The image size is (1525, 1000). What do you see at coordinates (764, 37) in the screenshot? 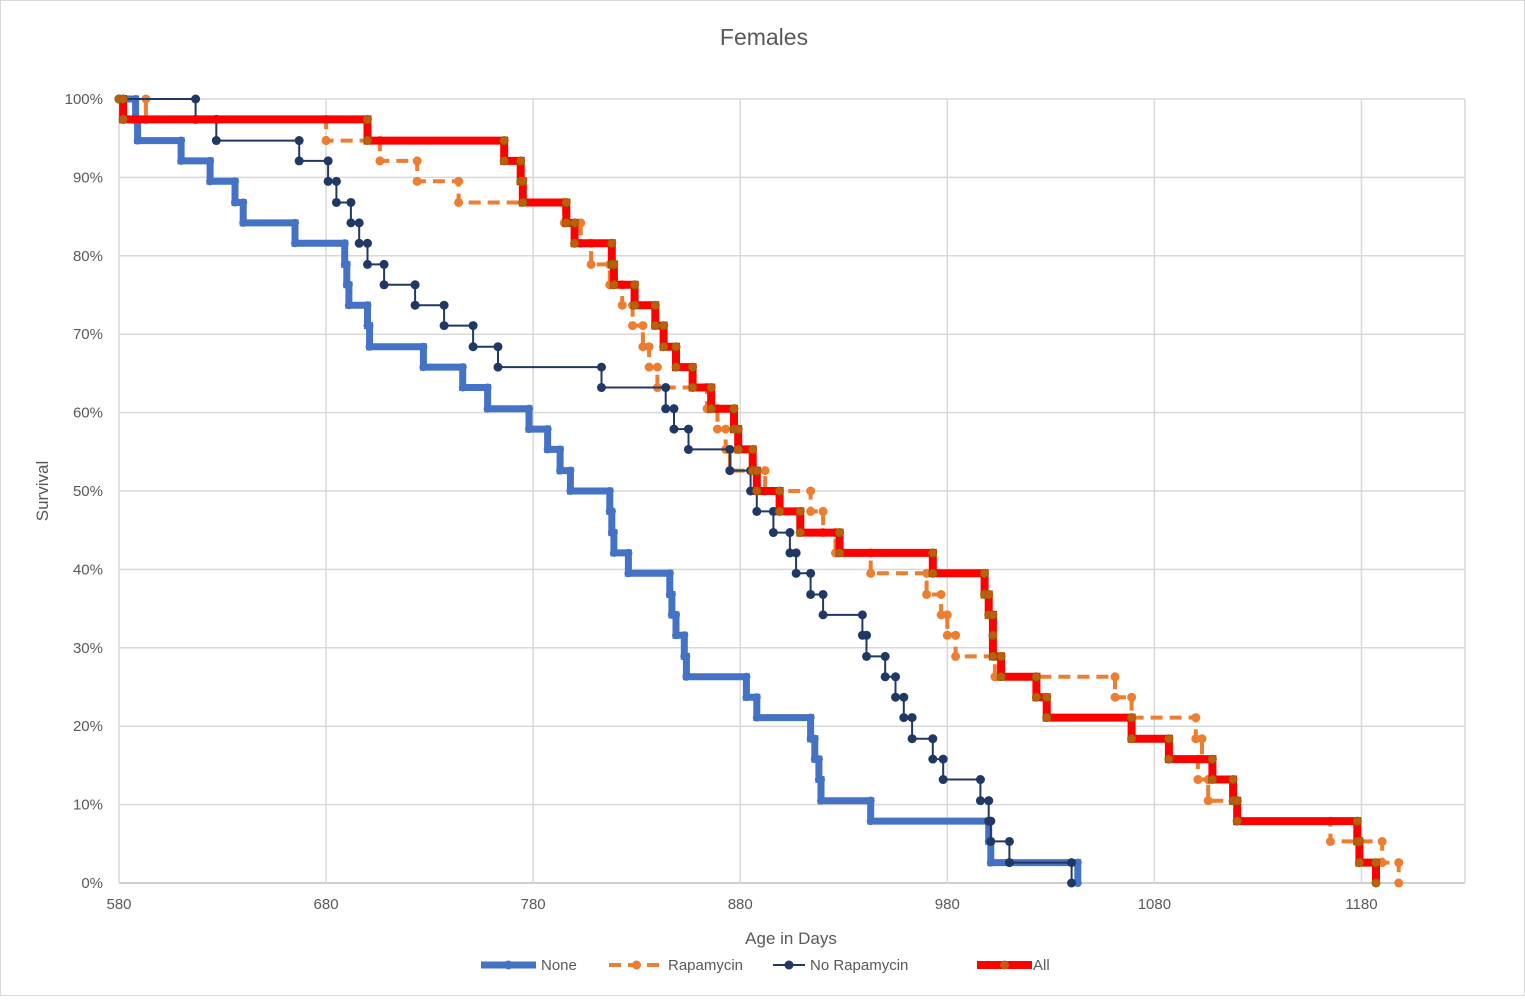
I see `chart-title: Females` at bounding box center [764, 37].